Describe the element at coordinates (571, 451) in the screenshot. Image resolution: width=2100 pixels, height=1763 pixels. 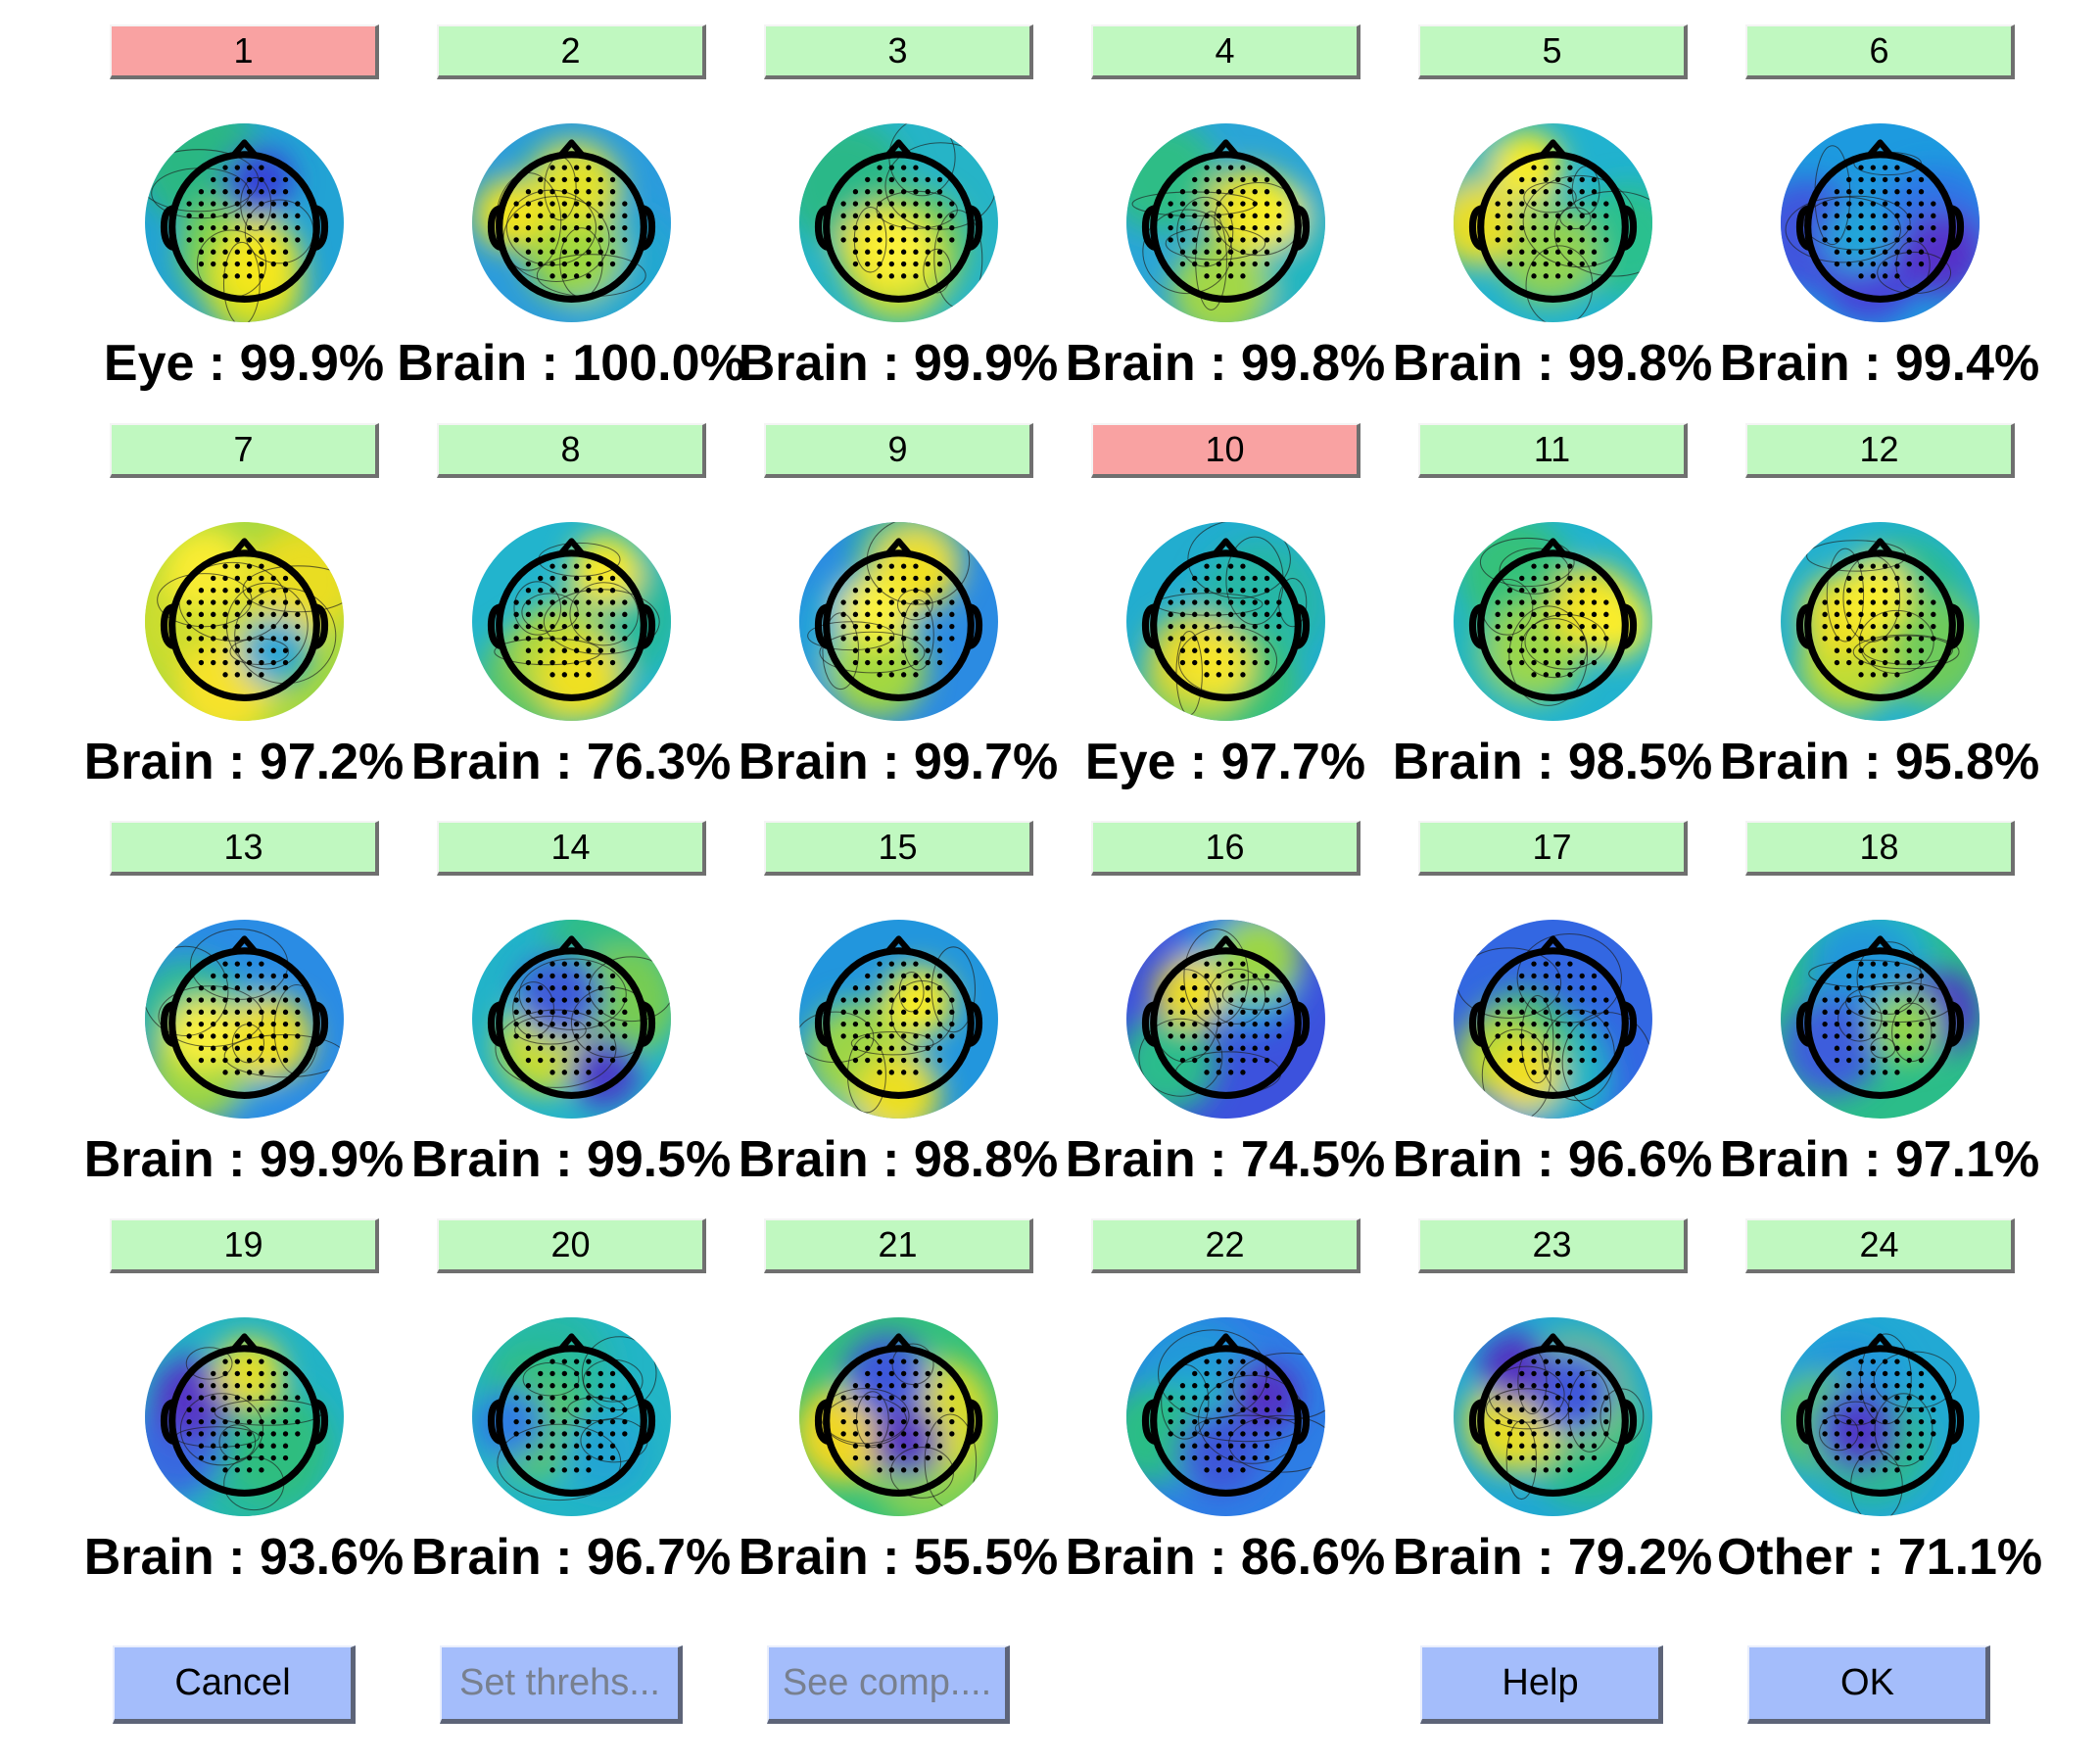
I see `component-number-button: 8` at that location.